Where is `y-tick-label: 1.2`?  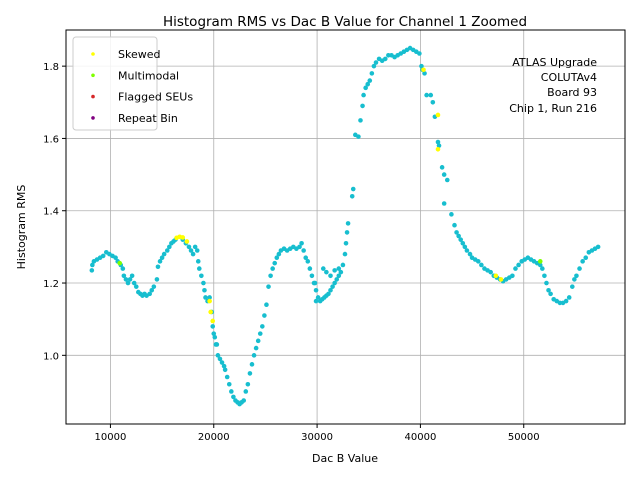 y-tick-label: 1.2 is located at coordinates (51, 284).